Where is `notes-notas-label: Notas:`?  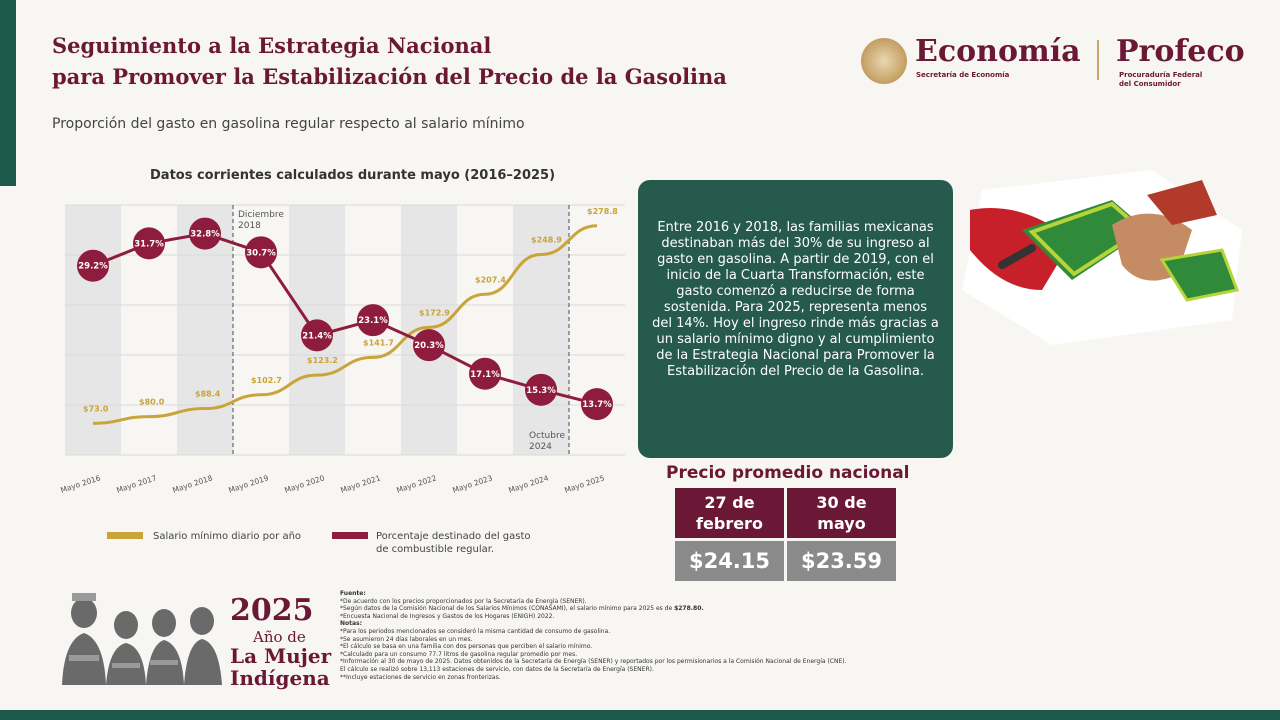 notes-notas-label: Notas: is located at coordinates (351, 624).